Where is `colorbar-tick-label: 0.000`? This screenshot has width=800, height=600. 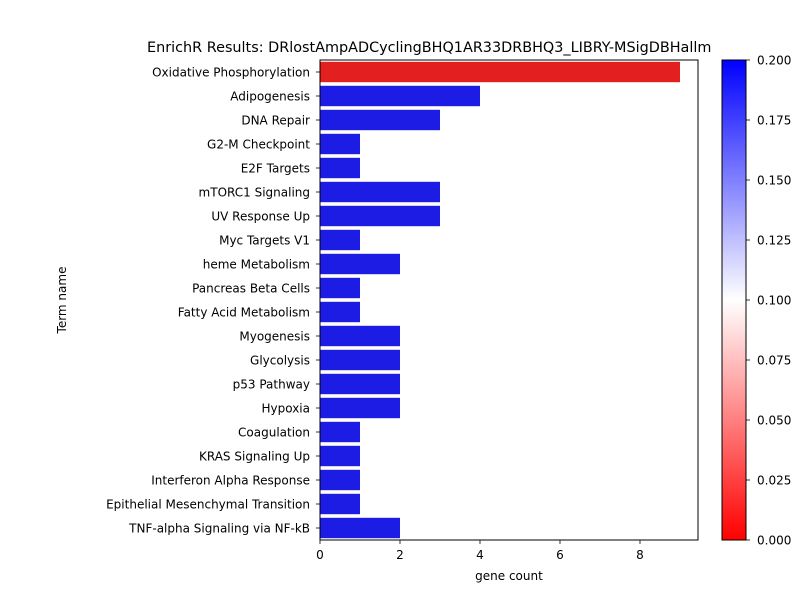
colorbar-tick-label: 0.000 is located at coordinates (774, 541).